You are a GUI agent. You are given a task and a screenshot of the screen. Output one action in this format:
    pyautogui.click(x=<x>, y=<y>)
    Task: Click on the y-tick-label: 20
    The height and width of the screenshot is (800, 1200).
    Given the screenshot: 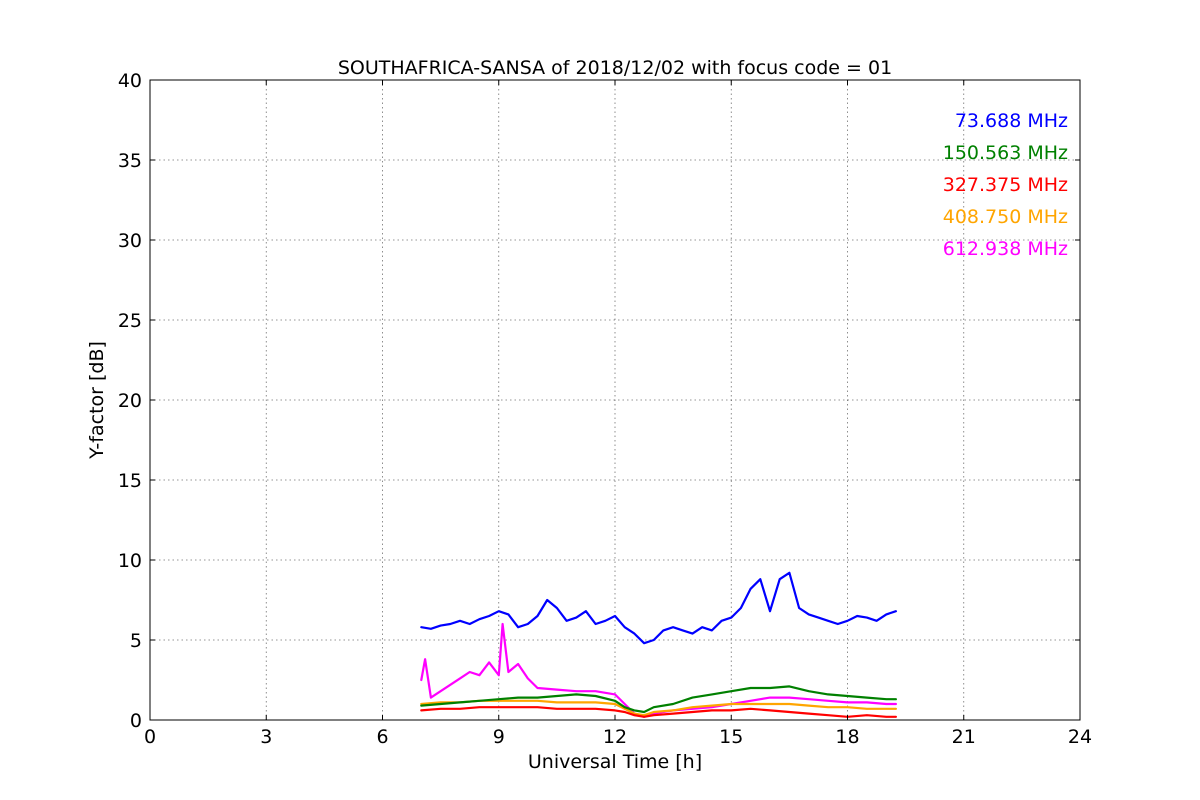 What is the action you would take?
    pyautogui.click(x=130, y=401)
    